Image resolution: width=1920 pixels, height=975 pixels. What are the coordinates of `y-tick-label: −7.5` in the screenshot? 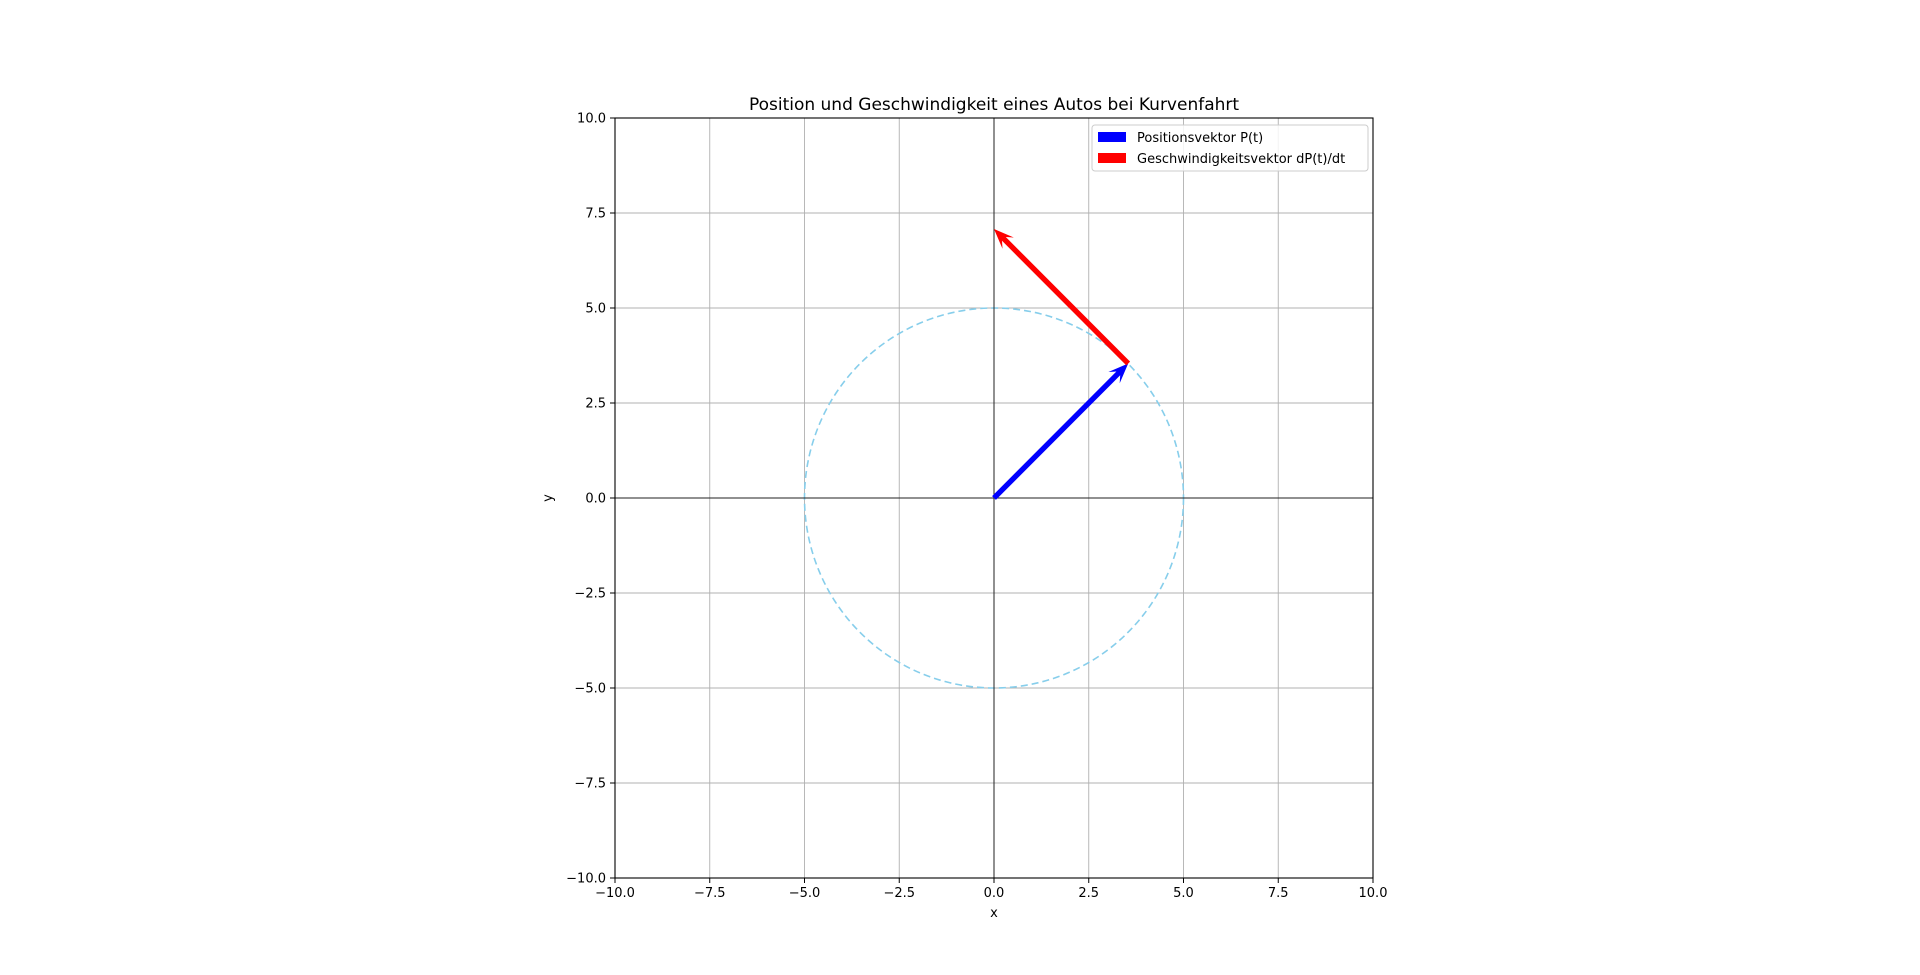 It's located at (590, 784).